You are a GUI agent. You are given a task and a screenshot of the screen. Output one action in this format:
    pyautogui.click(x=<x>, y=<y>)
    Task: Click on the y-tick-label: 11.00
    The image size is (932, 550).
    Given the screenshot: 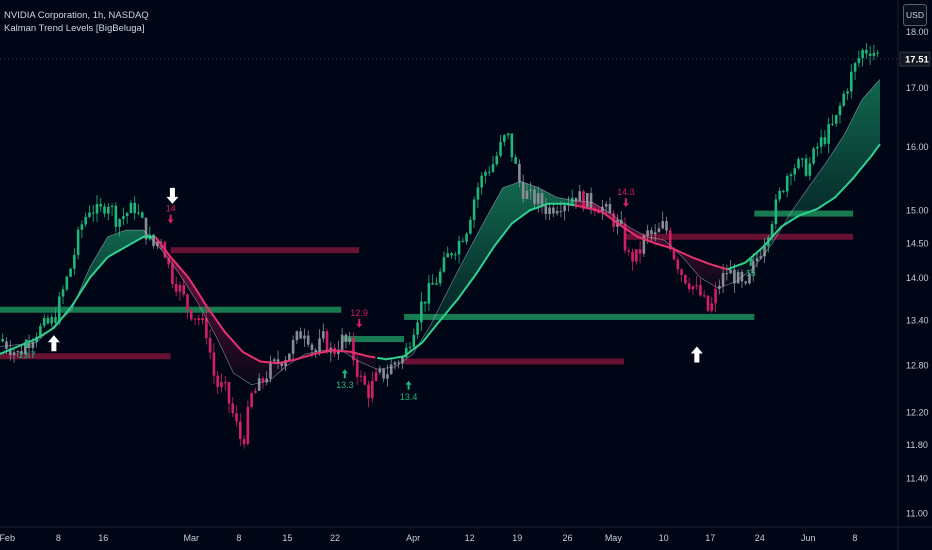 What is the action you would take?
    pyautogui.click(x=917, y=514)
    